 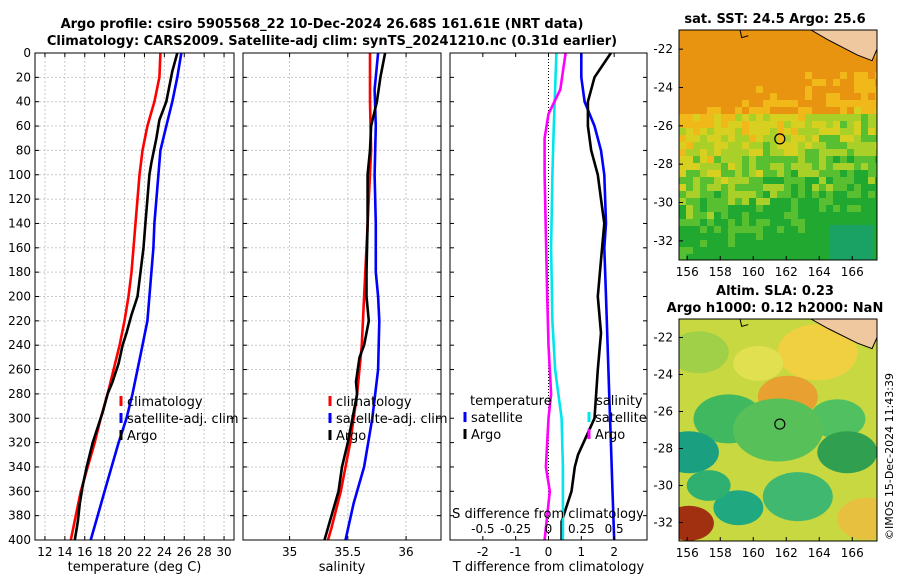 What do you see at coordinates (19, 370) in the screenshot?
I see `y-tick-label: 260` at bounding box center [19, 370].